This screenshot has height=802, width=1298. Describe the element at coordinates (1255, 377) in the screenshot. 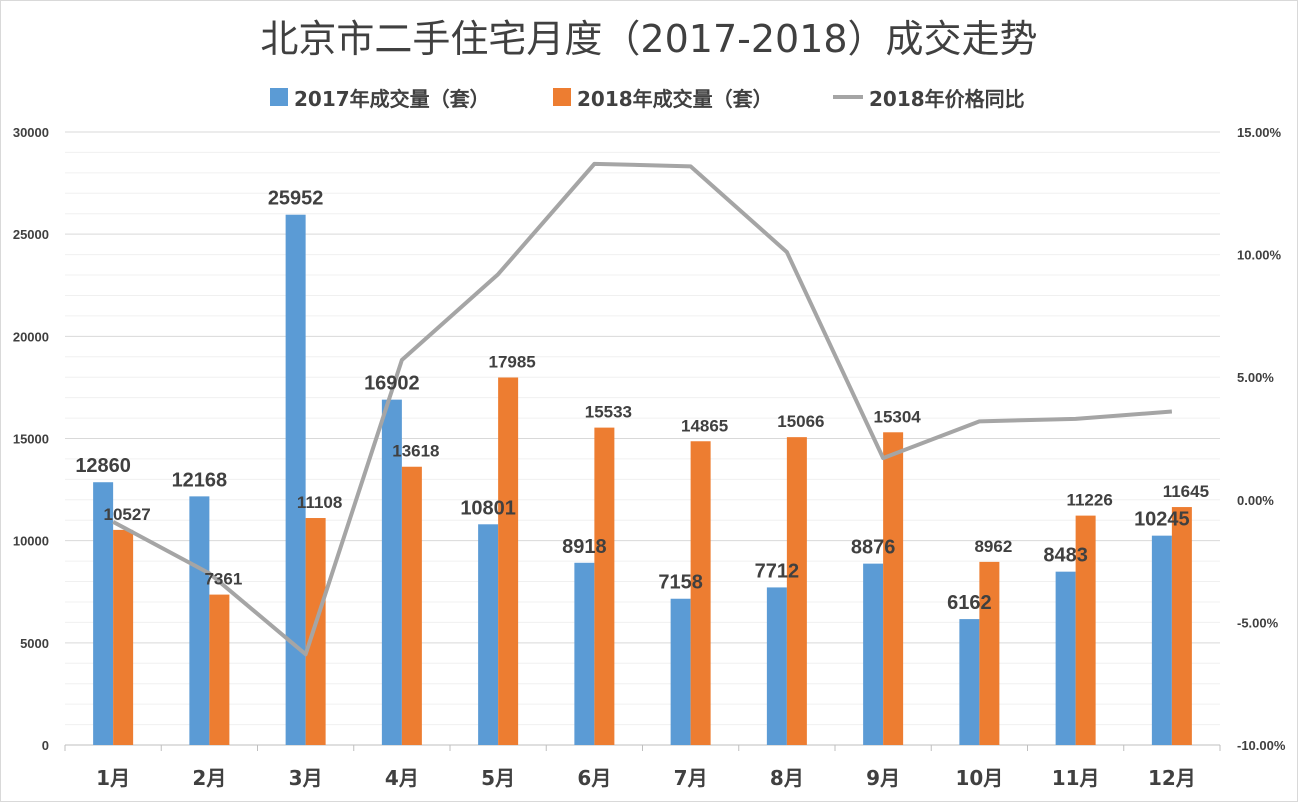

I see `y2-tick-label: 5.00%` at that location.